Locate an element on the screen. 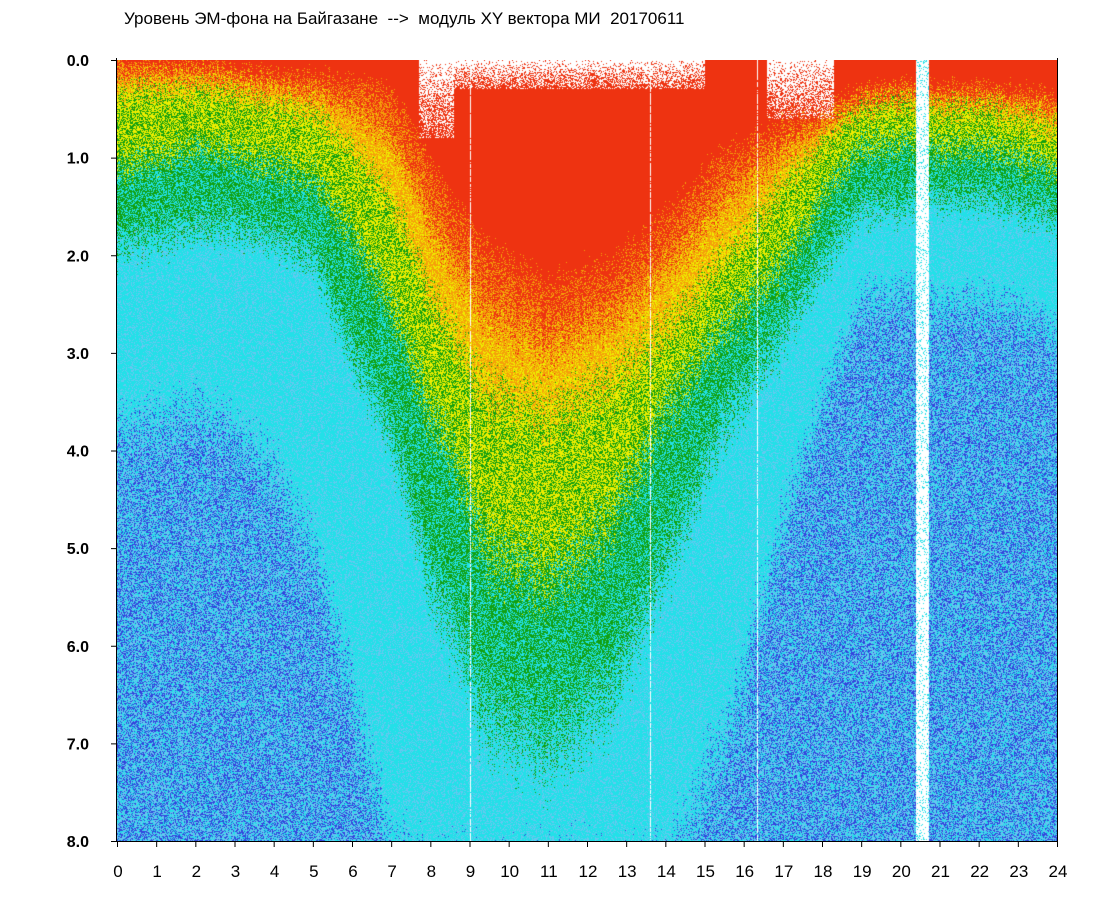  x-tick-label: 18 is located at coordinates (823, 871).